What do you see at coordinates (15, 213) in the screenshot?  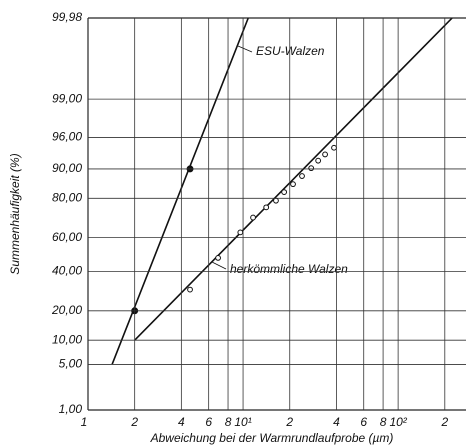 I see `y-axis-title: Summenhäufigkeit (%)` at bounding box center [15, 213].